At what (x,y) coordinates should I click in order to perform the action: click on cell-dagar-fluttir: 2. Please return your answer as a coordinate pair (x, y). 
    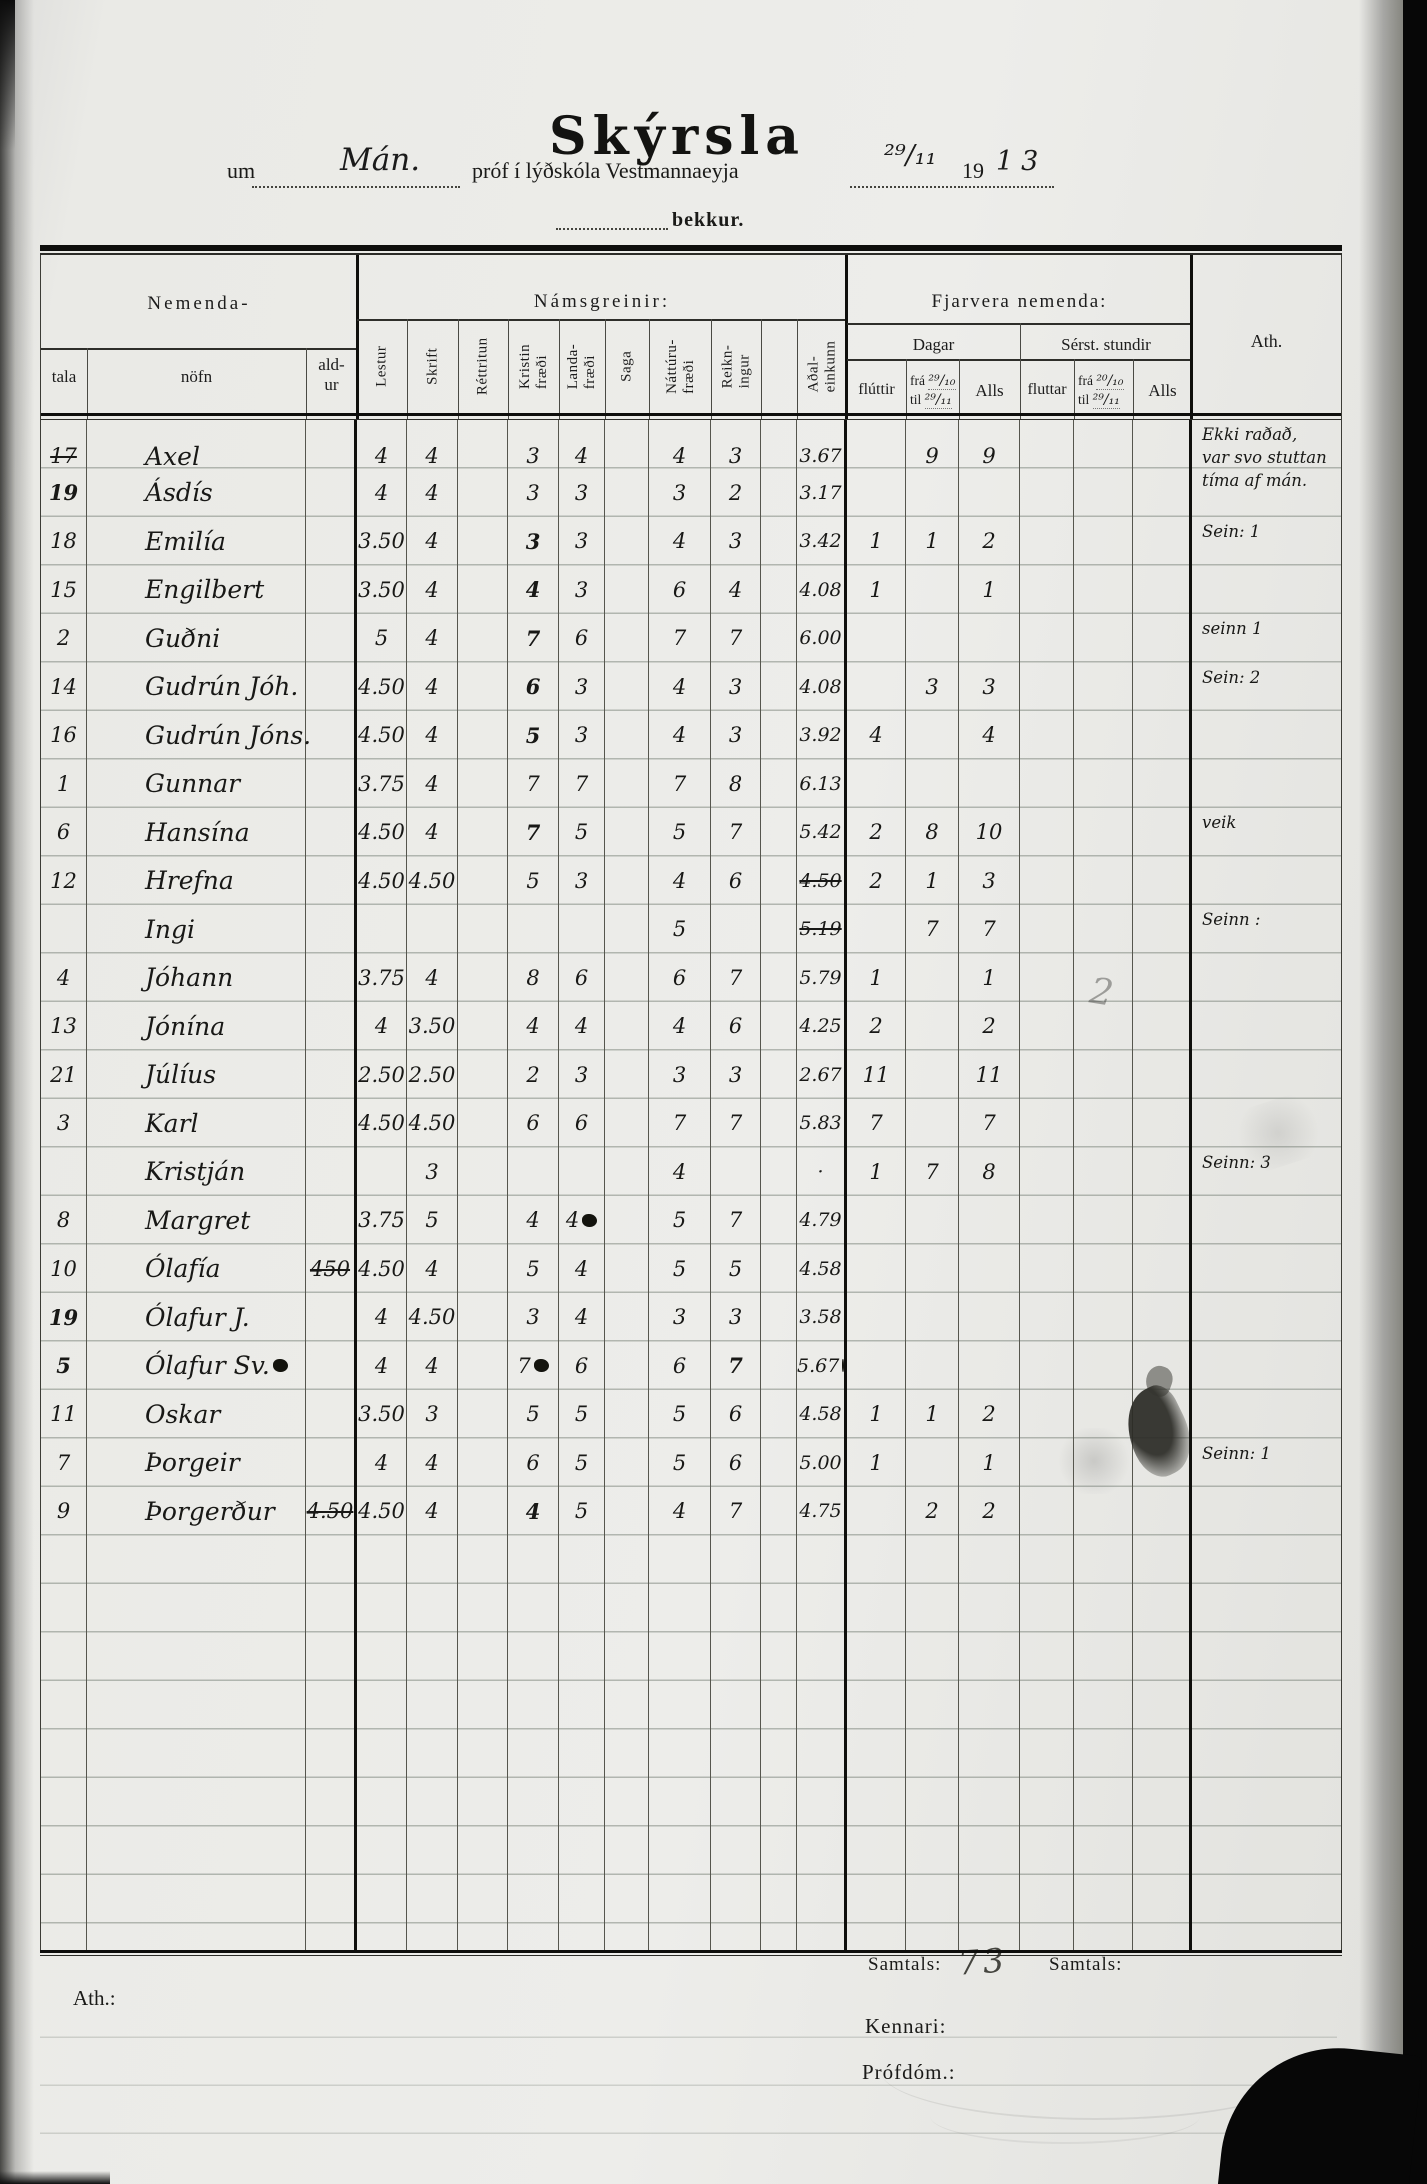
    Looking at the image, I should click on (876, 832).